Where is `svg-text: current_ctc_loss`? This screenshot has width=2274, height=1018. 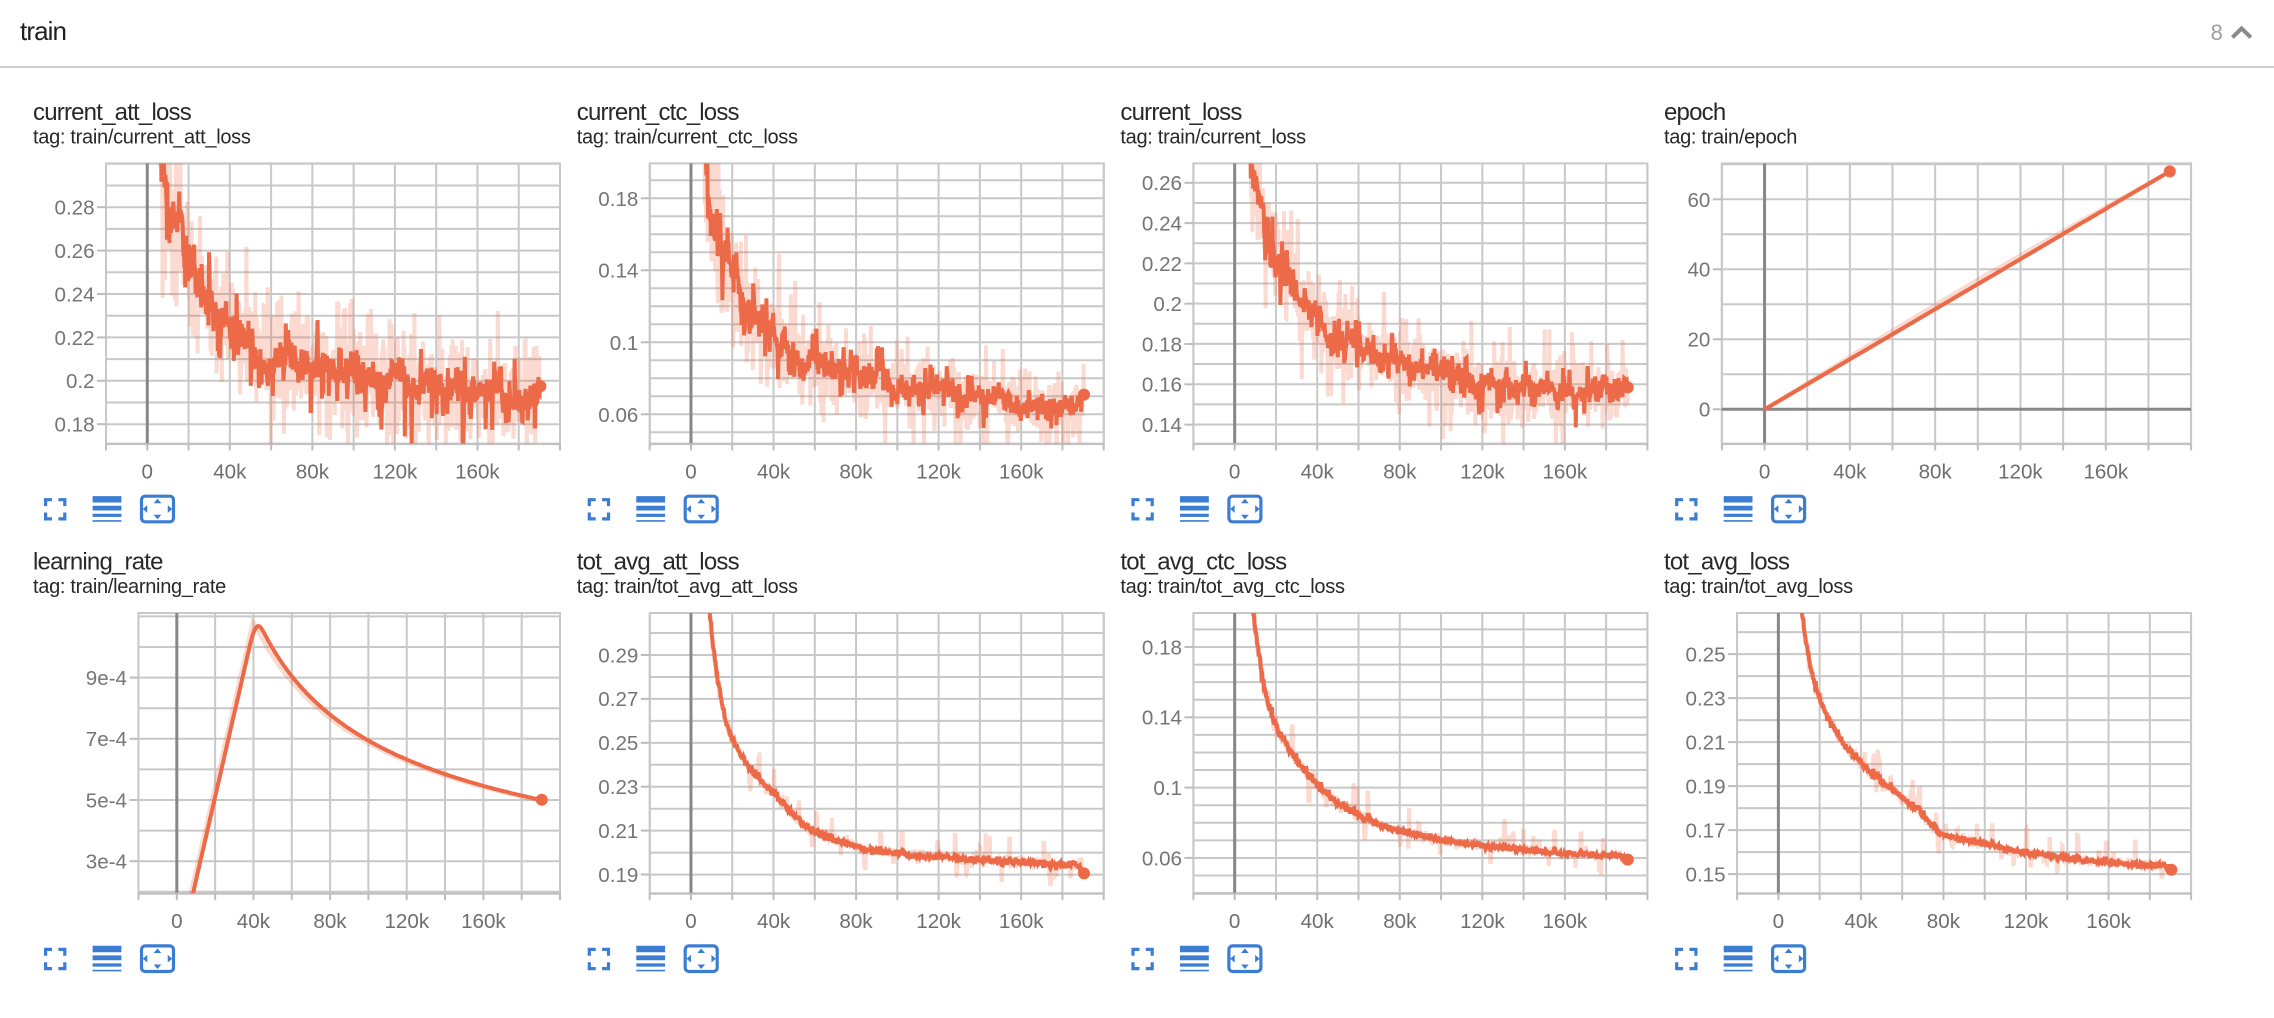
svg-text: current_ctc_loss is located at coordinates (658, 112).